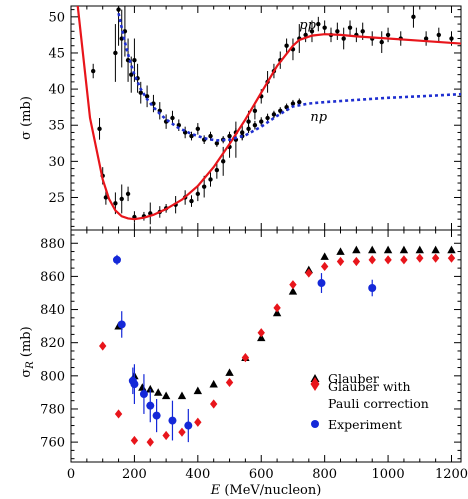 The height and width of the screenshot is (499, 468). What do you see at coordinates (56, 162) in the screenshot?
I see `top-ytick-label: 30` at bounding box center [56, 162].